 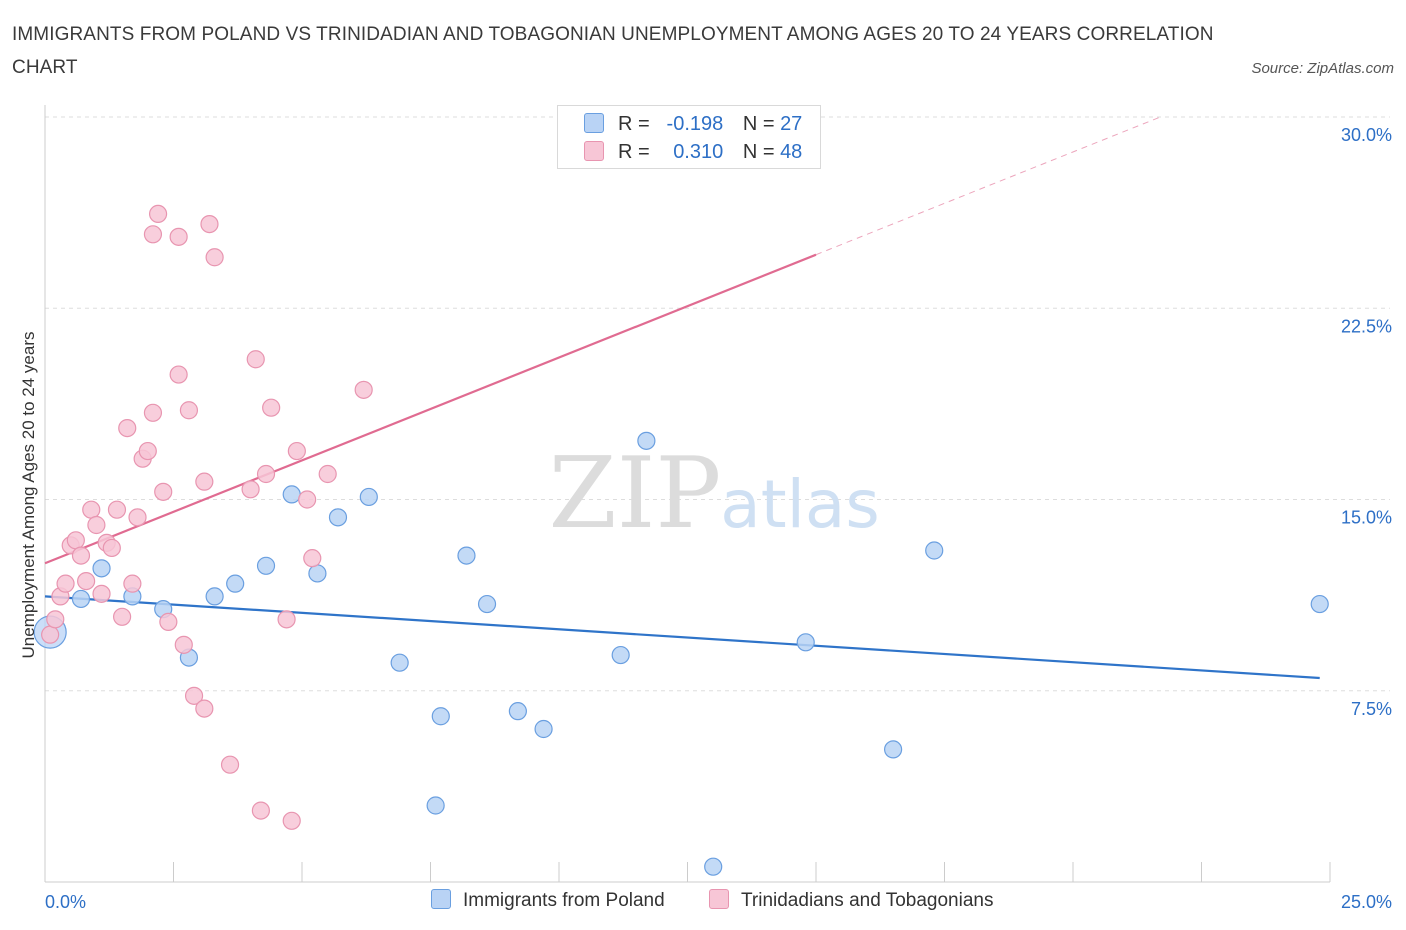 What do you see at coordinates (441, 899) in the screenshot?
I see `series-swatch-poland` at bounding box center [441, 899].